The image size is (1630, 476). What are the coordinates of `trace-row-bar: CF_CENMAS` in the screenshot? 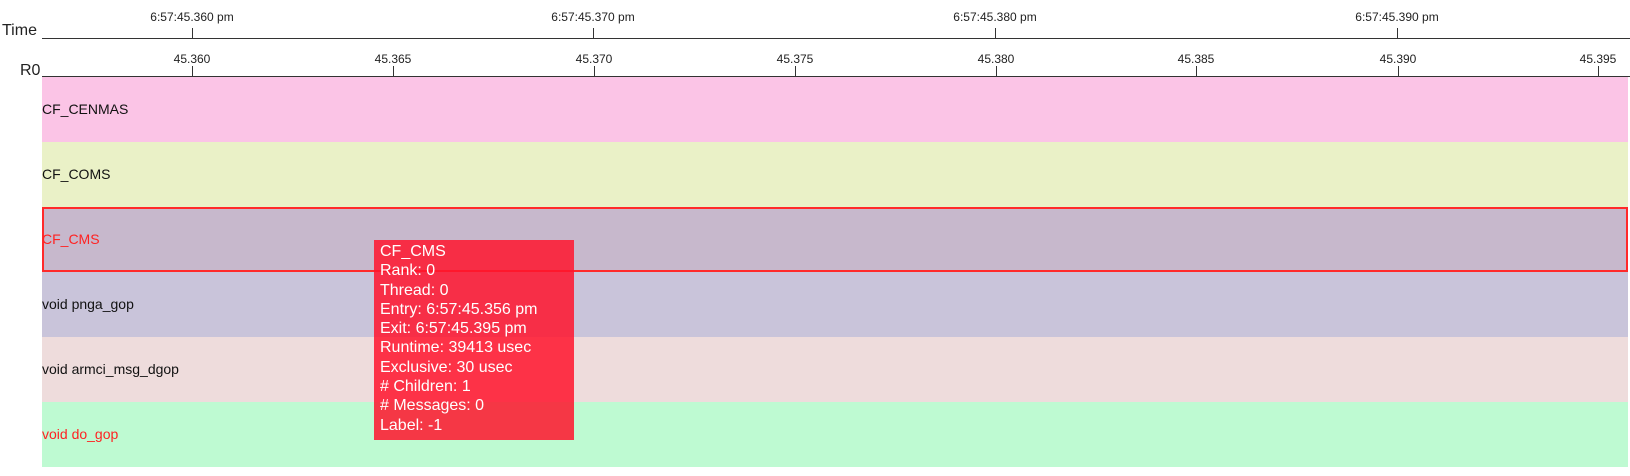 It's located at (835, 109).